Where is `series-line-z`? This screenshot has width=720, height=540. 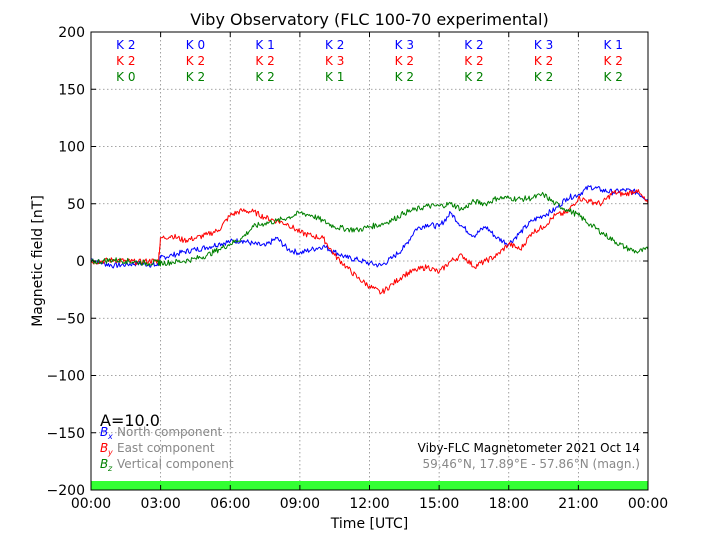
series-line-z is located at coordinates (369, 229).